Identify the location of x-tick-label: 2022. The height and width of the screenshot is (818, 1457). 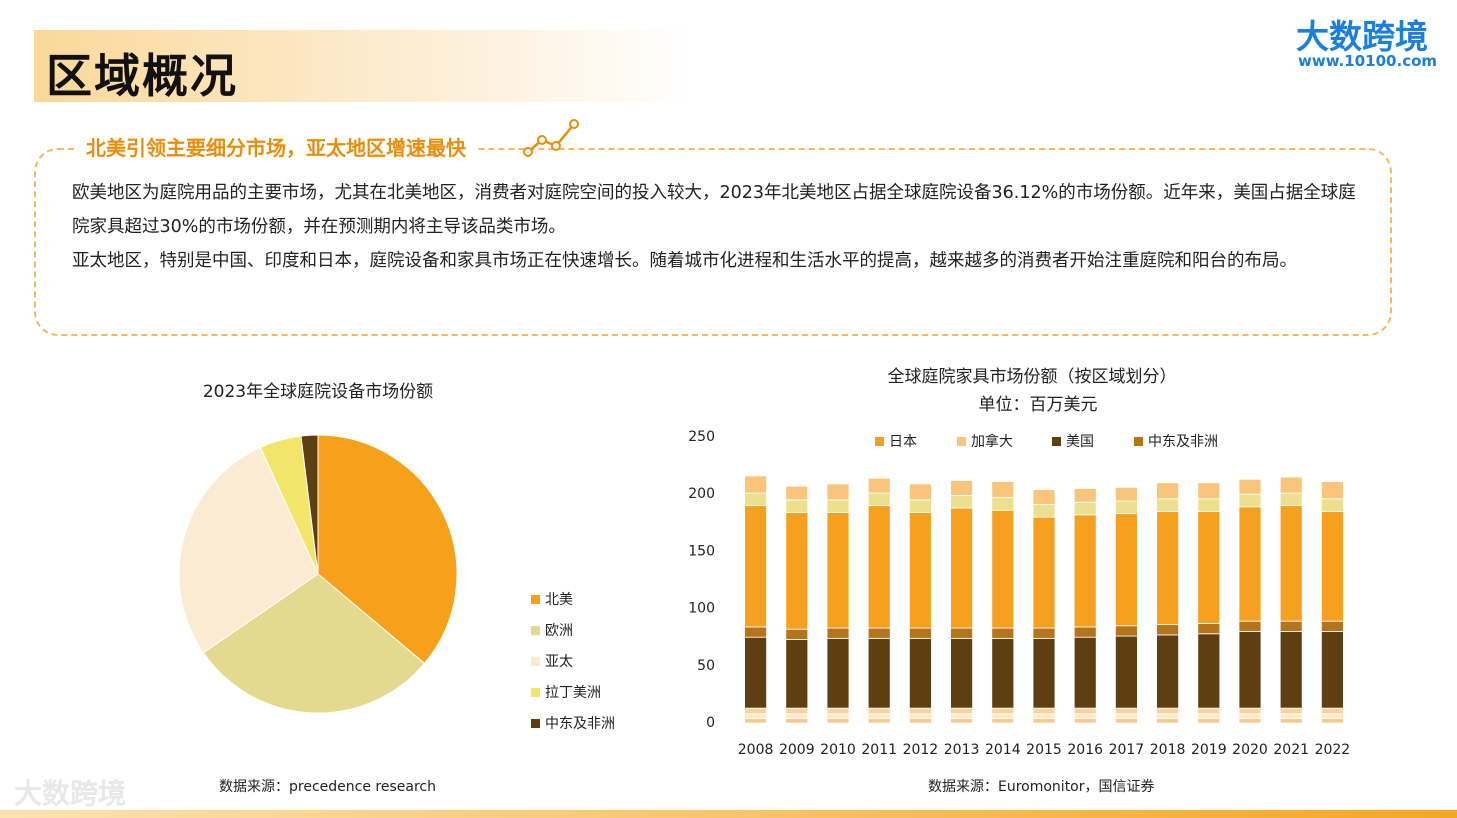
(1333, 750).